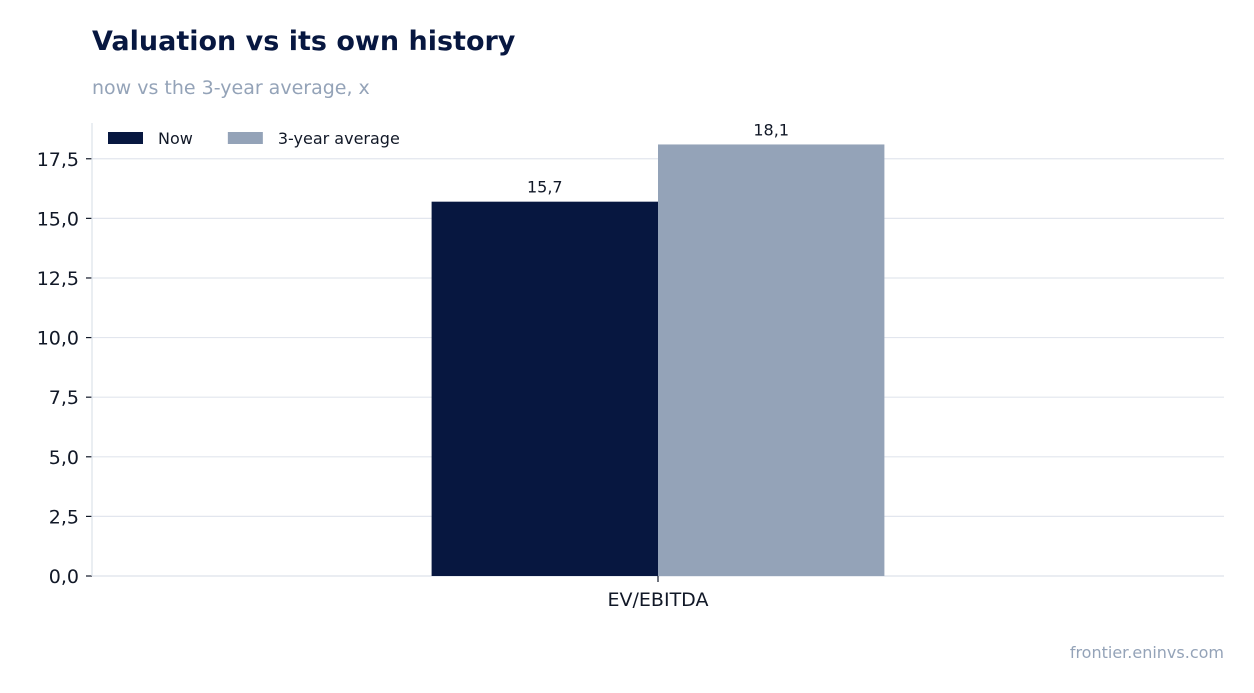 Image resolution: width=1254 pixels, height=693 pixels. I want to click on y-tick-label: 7,5, so click(64, 398).